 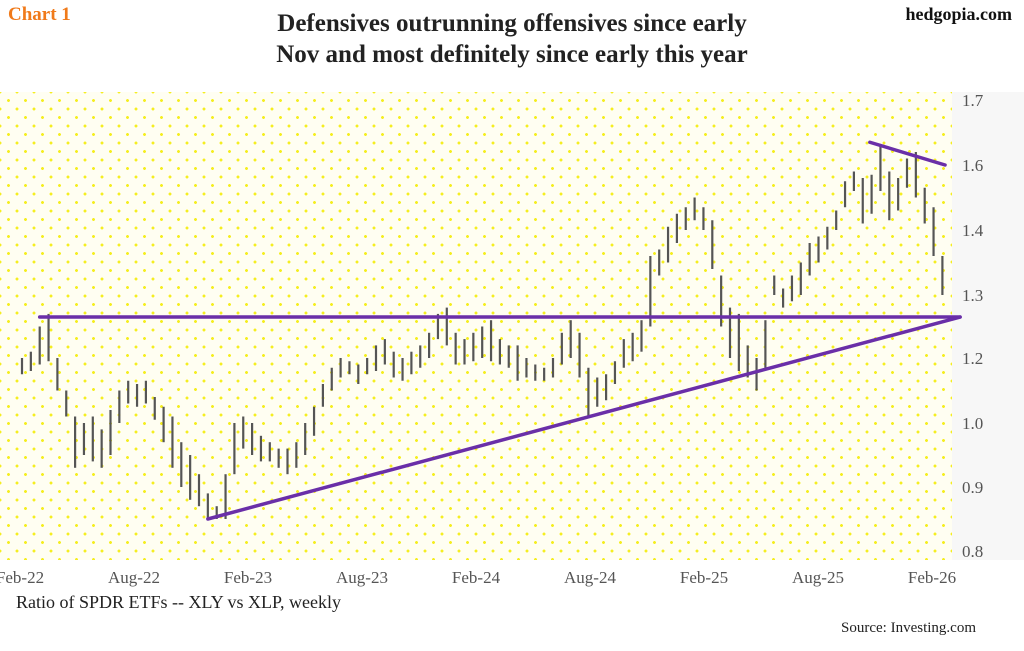 What do you see at coordinates (134, 577) in the screenshot?
I see `x-tick-label: Aug-22` at bounding box center [134, 577].